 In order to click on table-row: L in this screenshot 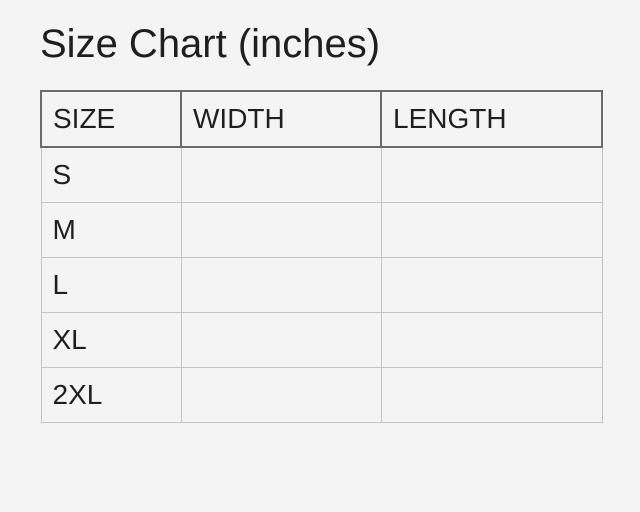, I will do `click(321, 284)`.